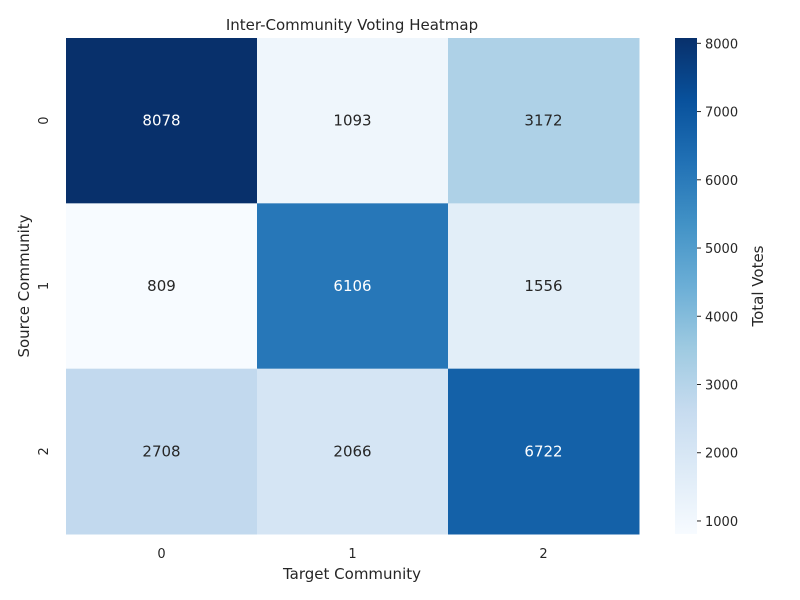 The width and height of the screenshot is (800, 600). I want to click on colorbar-ticks: 1000 2000 3000 4000 5000 6000 7000 8000, so click(717, 283).